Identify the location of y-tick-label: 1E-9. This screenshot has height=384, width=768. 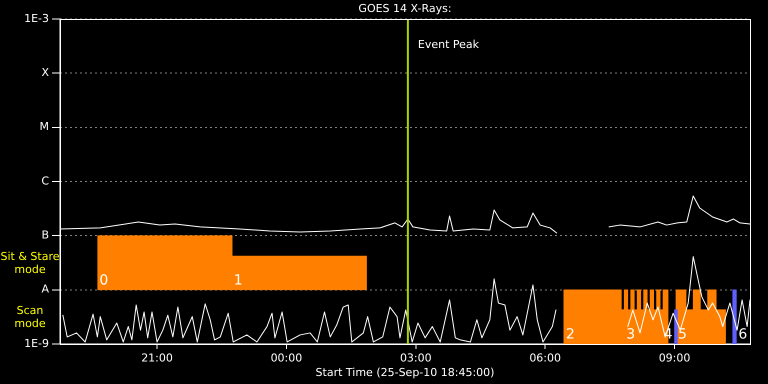
(36, 343).